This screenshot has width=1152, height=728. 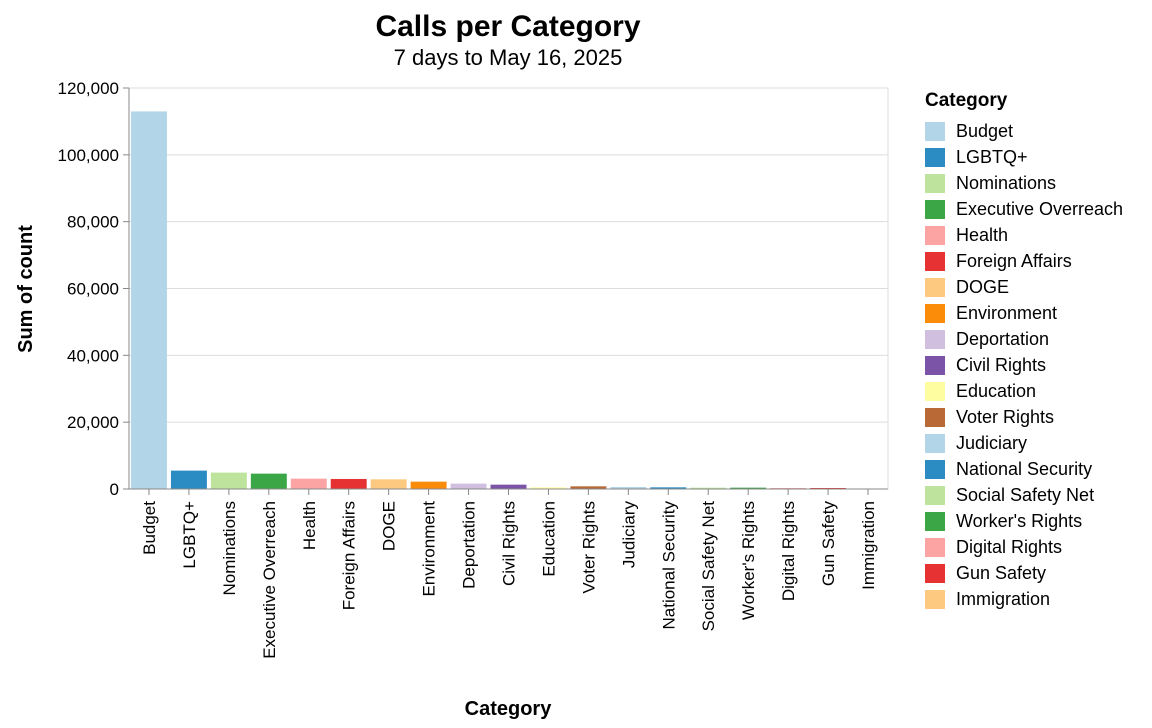 I want to click on legend-label: Civil Rights, so click(x=1001, y=365).